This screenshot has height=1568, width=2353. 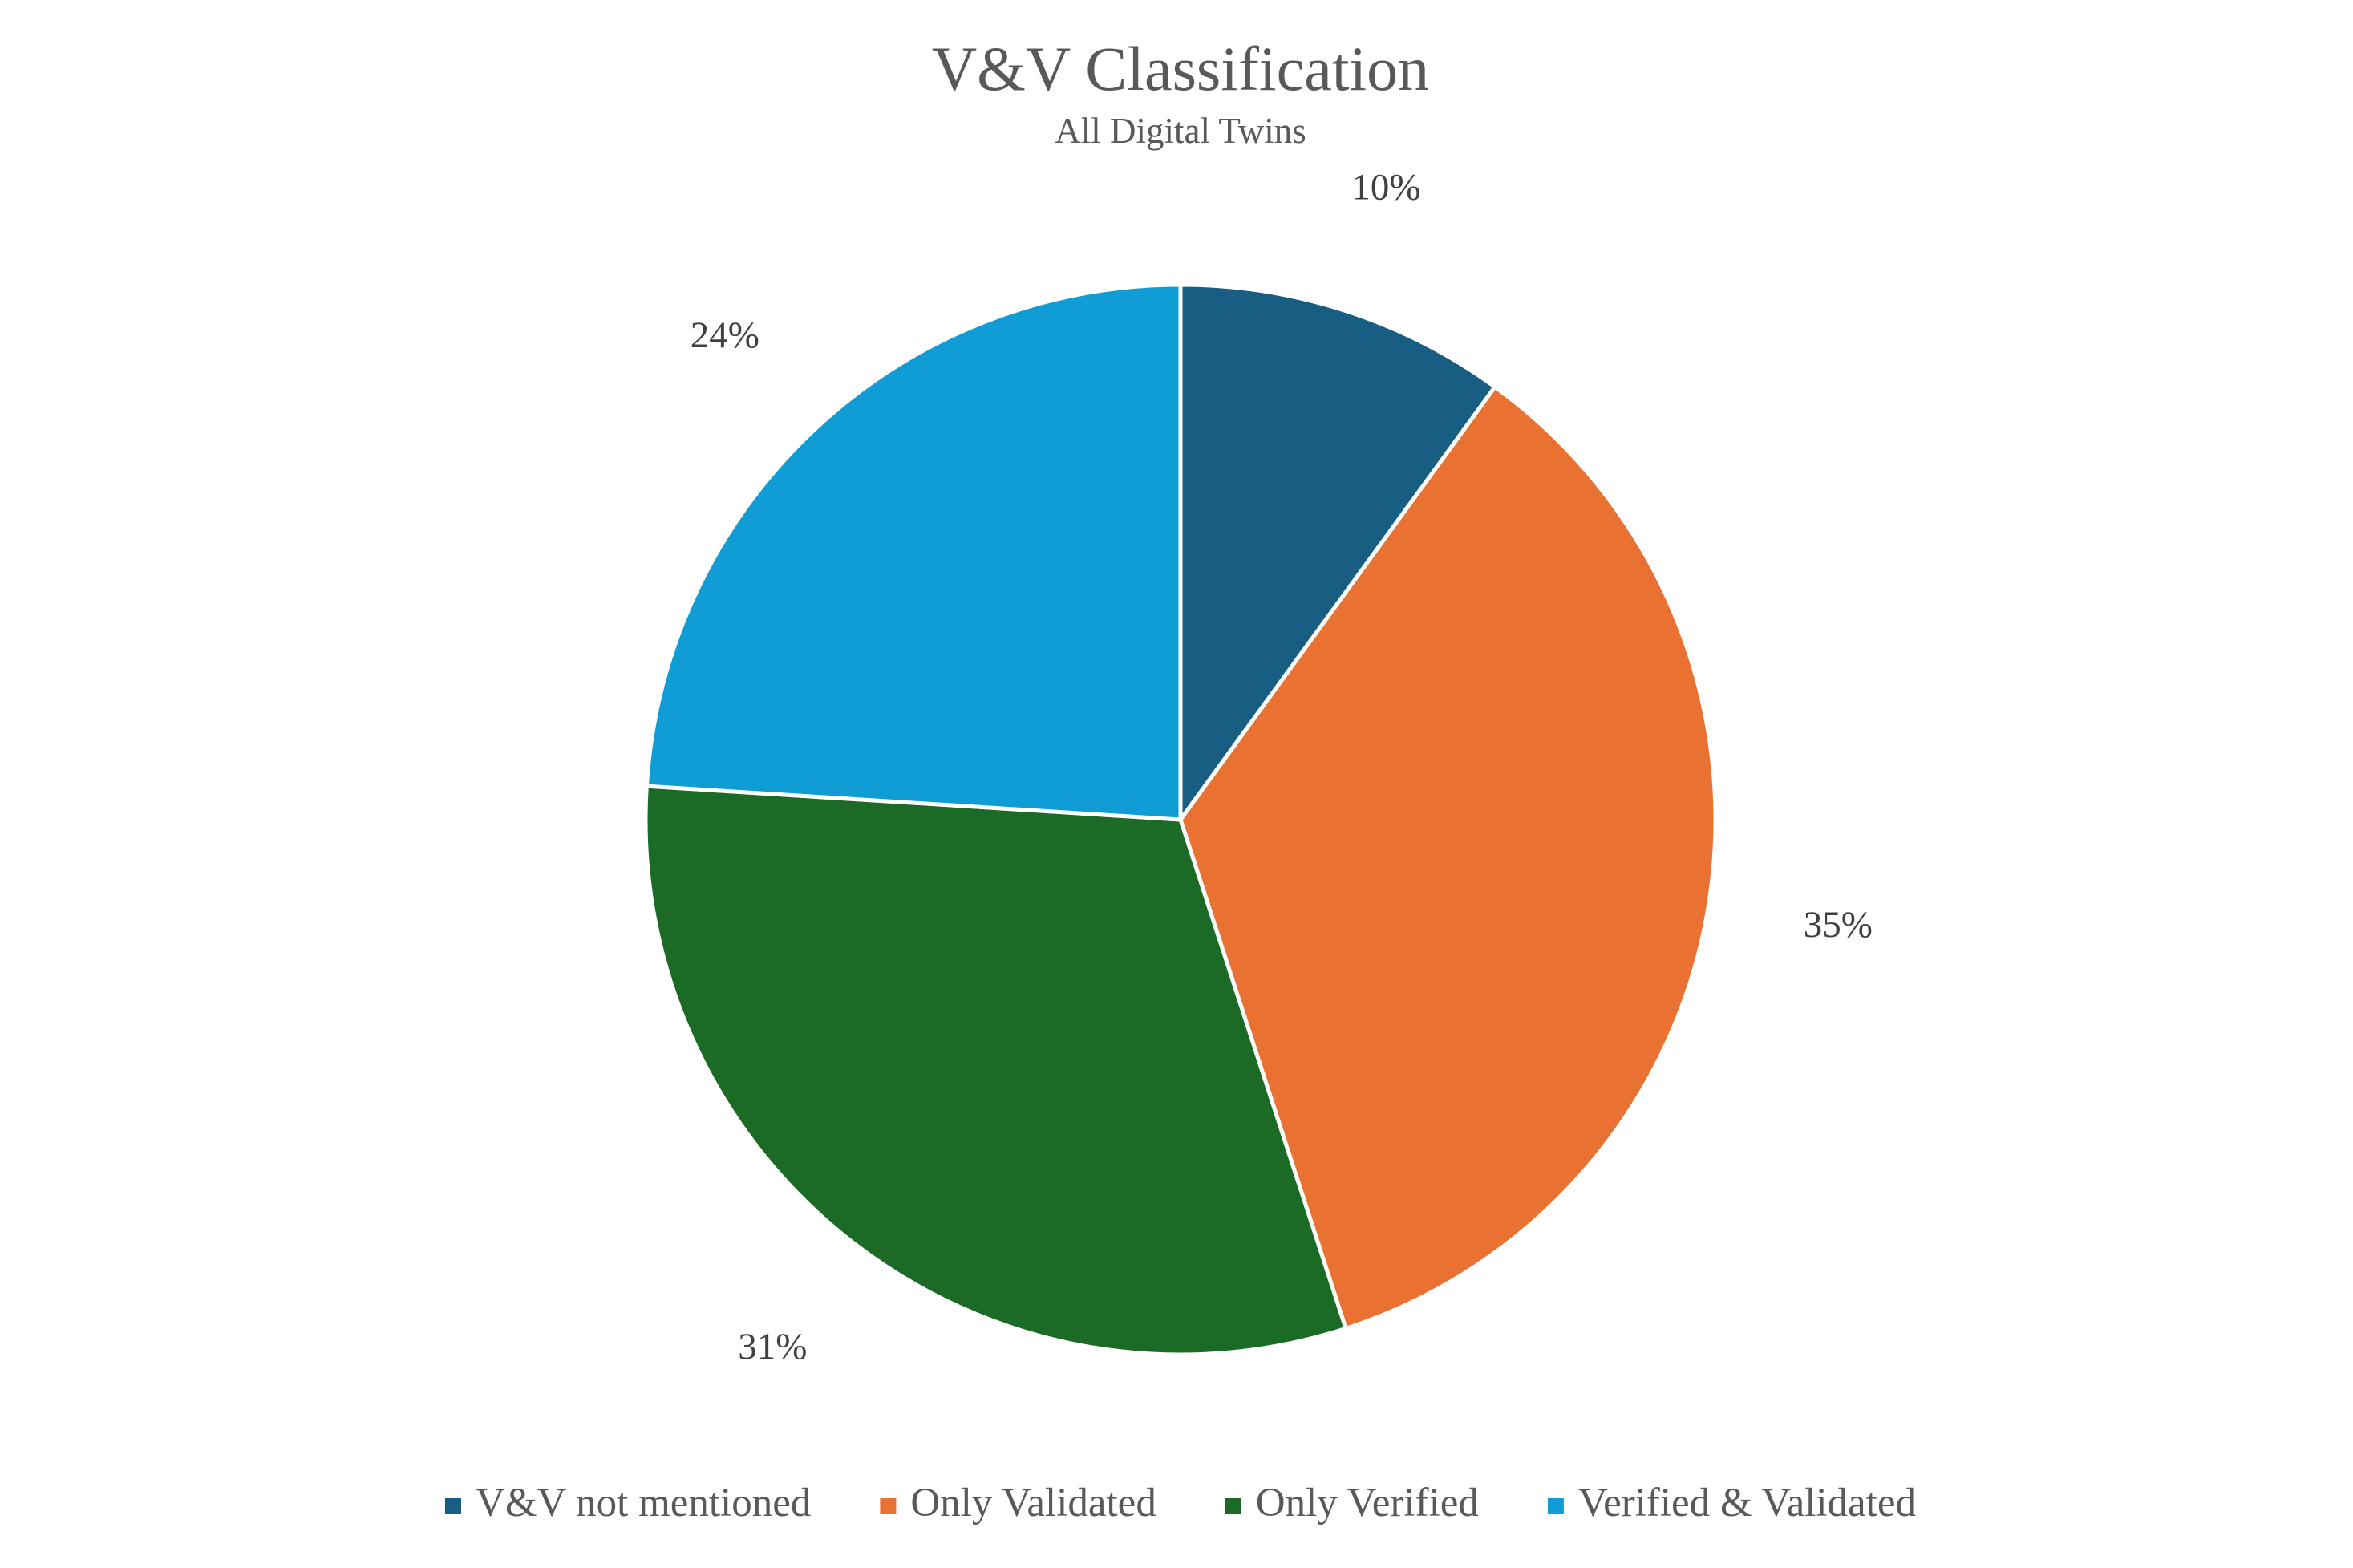 What do you see at coordinates (888, 1506) in the screenshot?
I see `legend-swatch-only-validated` at bounding box center [888, 1506].